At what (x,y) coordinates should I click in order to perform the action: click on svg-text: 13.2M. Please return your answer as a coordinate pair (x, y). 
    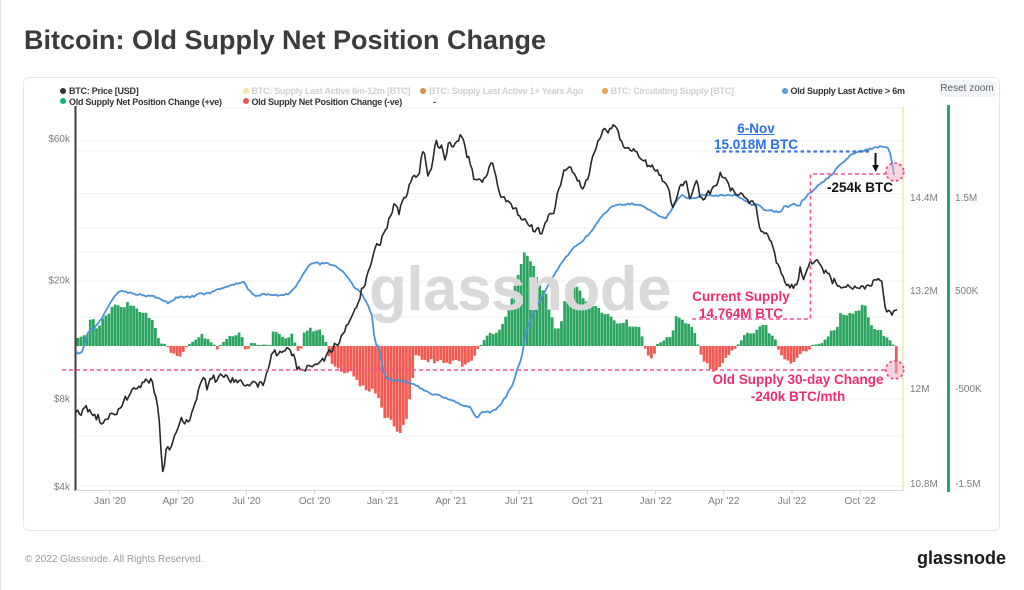
    Looking at the image, I should click on (924, 291).